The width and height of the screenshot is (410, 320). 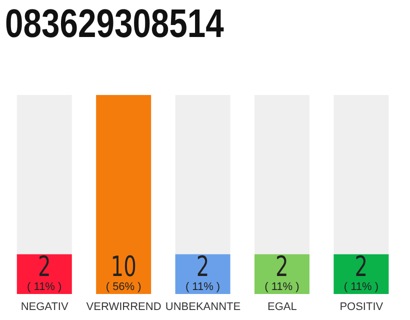 I want to click on x-tick-label: VERWIRREND, so click(x=124, y=306).